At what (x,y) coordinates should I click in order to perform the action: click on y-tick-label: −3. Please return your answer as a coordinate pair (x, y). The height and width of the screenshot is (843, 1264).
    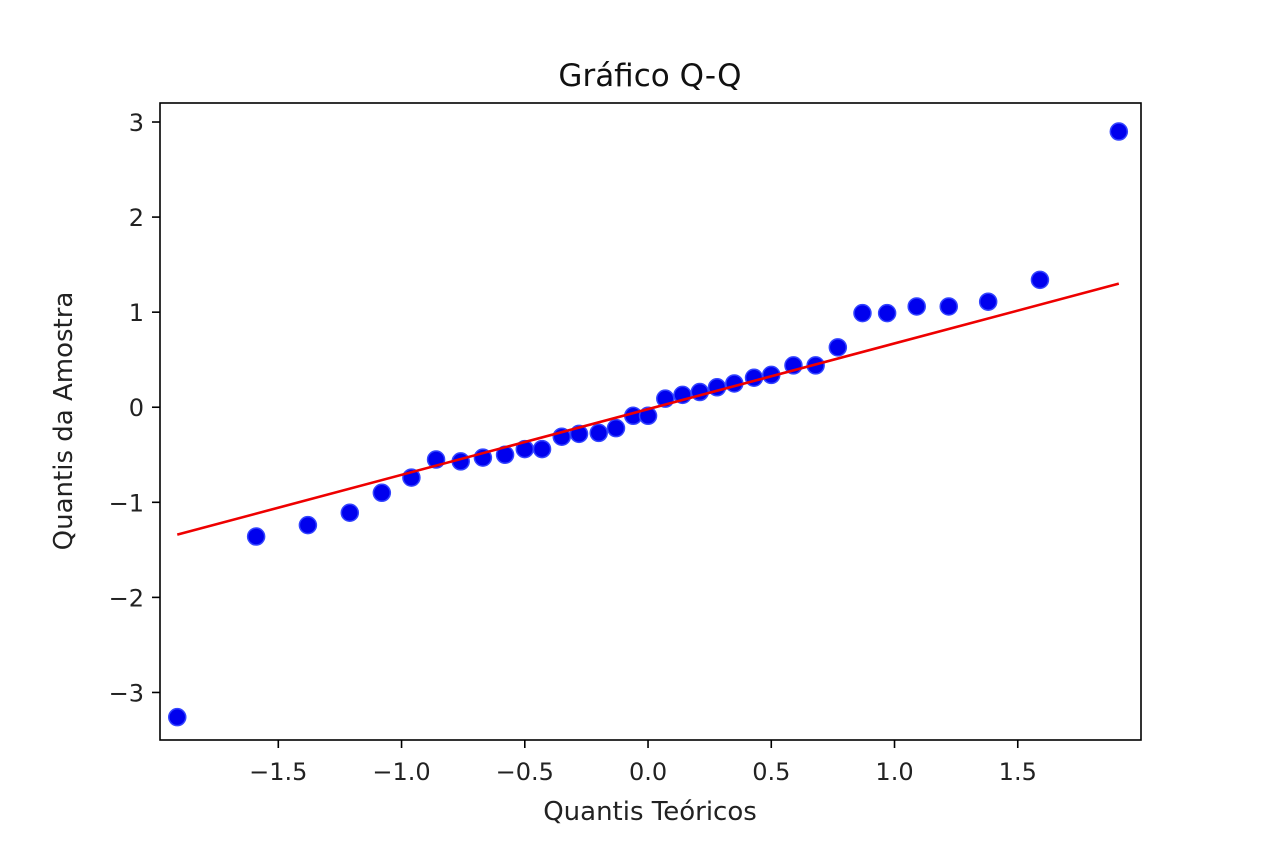
    Looking at the image, I should click on (126, 693).